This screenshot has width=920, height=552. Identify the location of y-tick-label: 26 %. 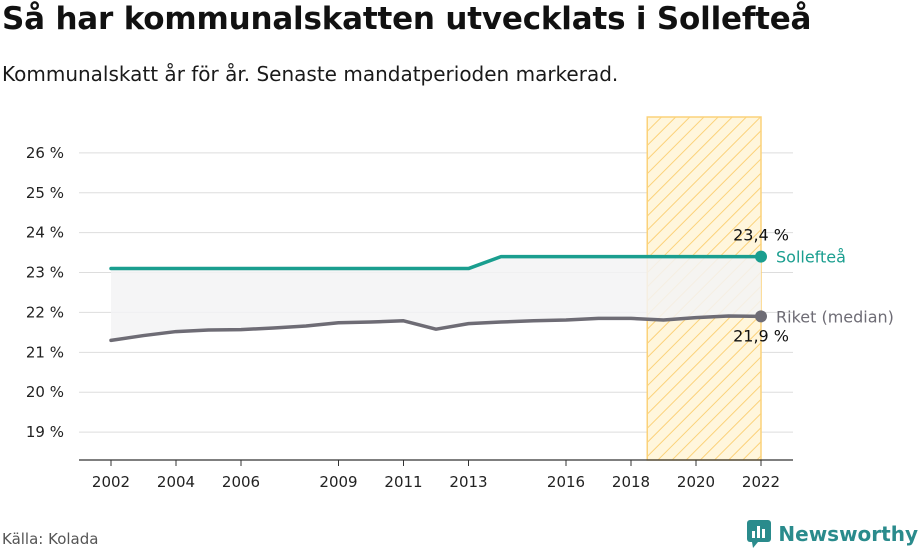
(45, 153).